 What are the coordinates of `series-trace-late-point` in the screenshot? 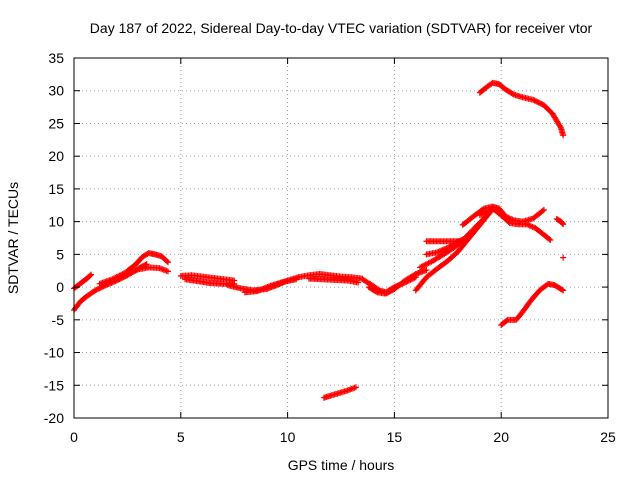 It's located at (563, 257).